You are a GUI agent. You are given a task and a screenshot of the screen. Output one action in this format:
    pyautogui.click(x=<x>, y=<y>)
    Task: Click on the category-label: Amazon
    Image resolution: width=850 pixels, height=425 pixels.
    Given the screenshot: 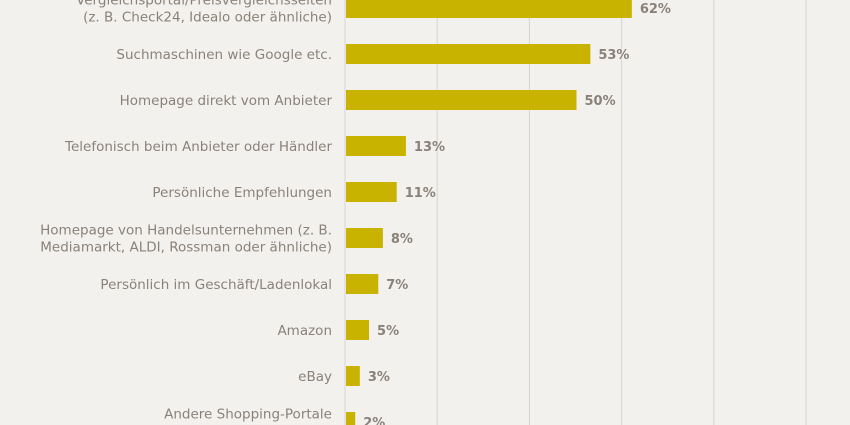 What is the action you would take?
    pyautogui.click(x=304, y=331)
    